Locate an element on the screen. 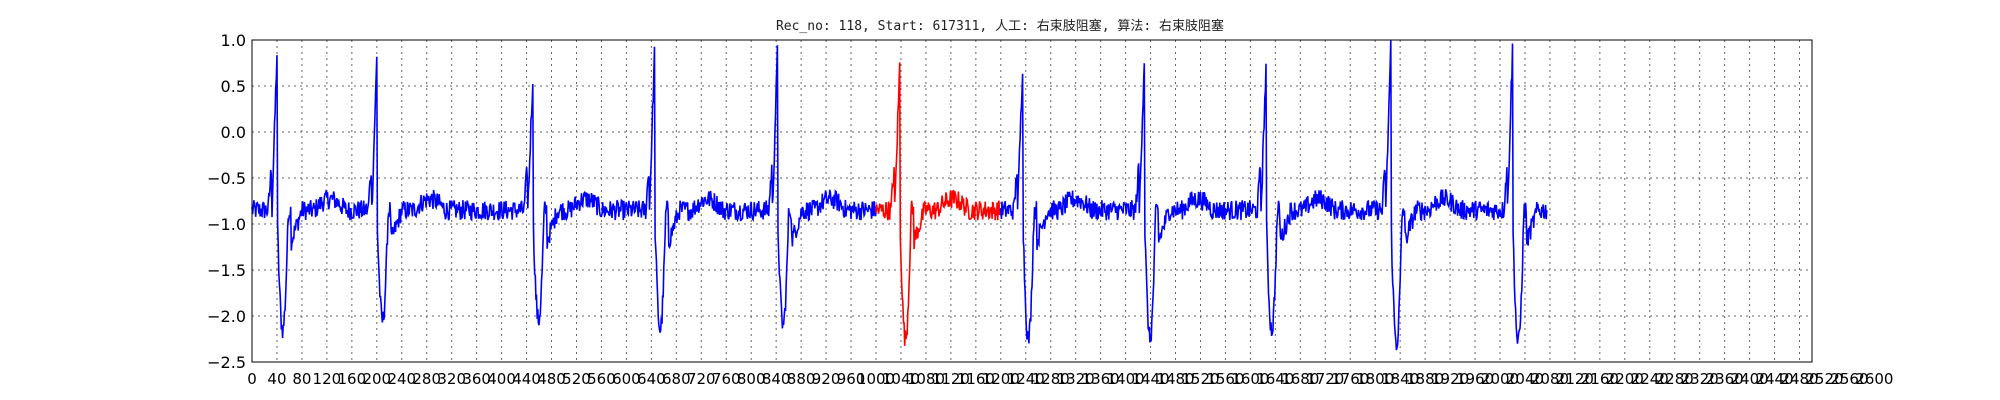  x-tick-label: 2040 is located at coordinates (1525, 379).